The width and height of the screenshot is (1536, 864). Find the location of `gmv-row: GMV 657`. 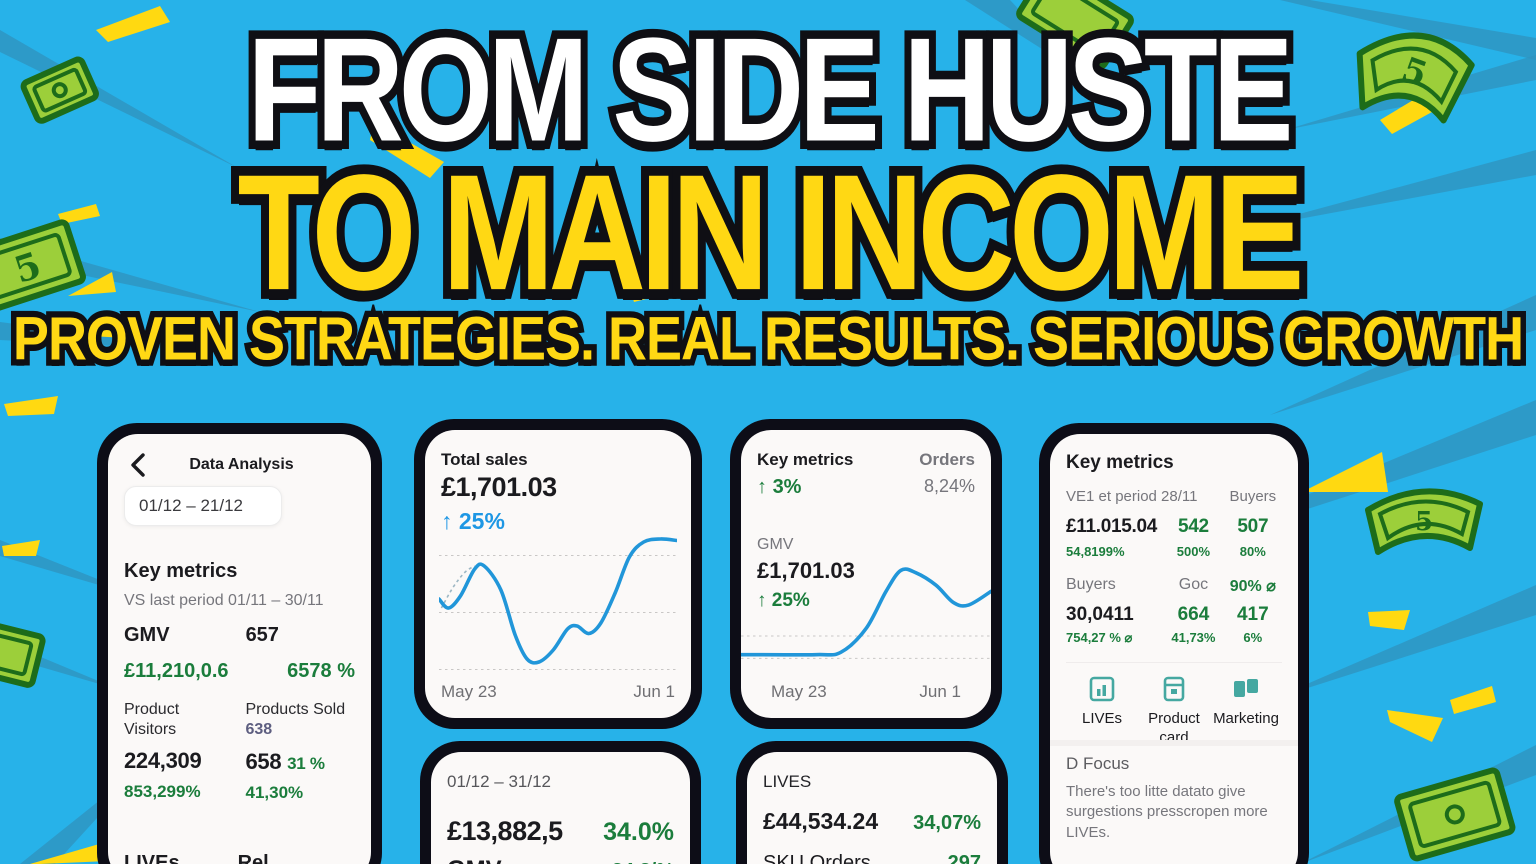

gmv-row: GMV 657 is located at coordinates (239, 635).